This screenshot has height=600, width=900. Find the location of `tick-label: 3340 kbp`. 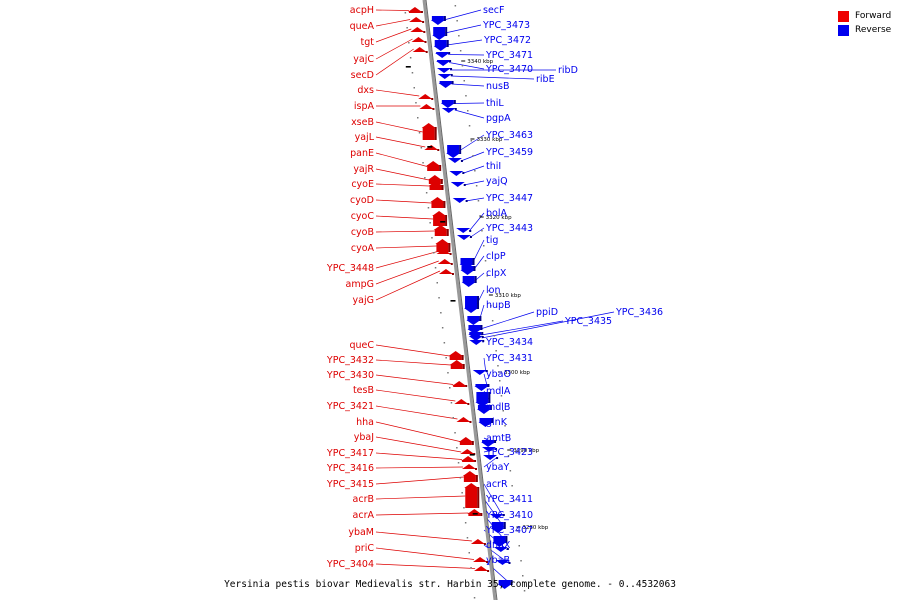

tick-label: 3340 kbp is located at coordinates (480, 62).